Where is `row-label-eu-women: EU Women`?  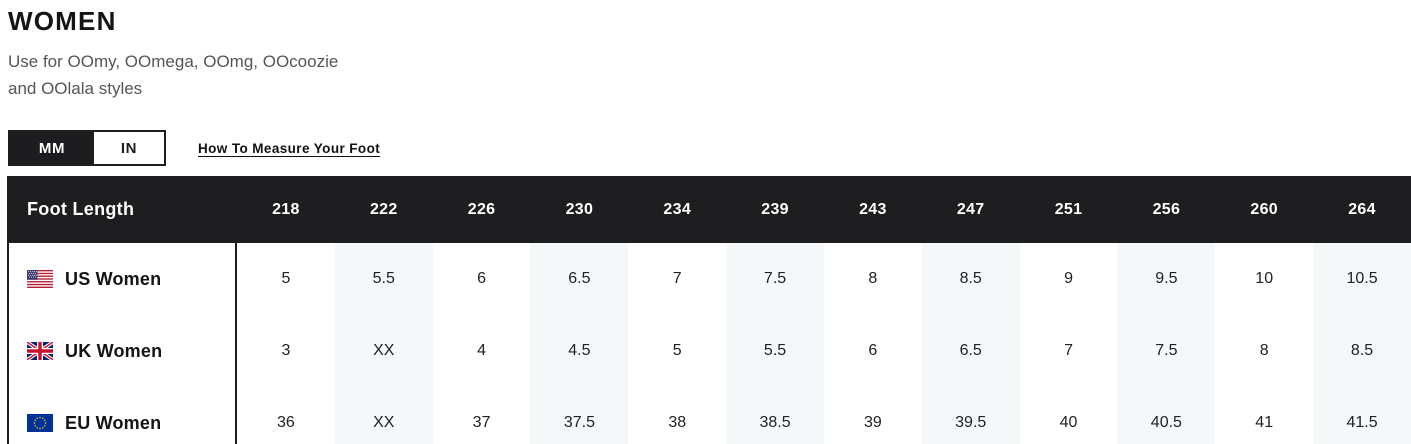 row-label-eu-women: EU Women is located at coordinates (123, 415).